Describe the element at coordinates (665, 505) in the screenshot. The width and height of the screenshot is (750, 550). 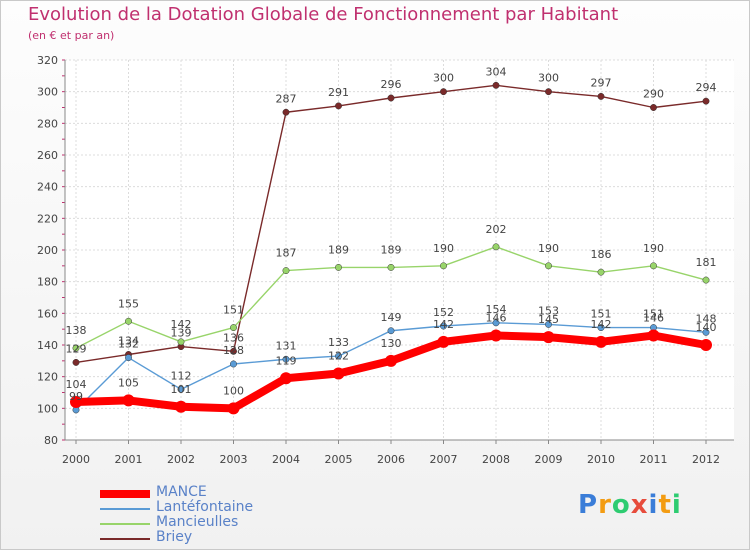
I see `logo-letter: t` at that location.